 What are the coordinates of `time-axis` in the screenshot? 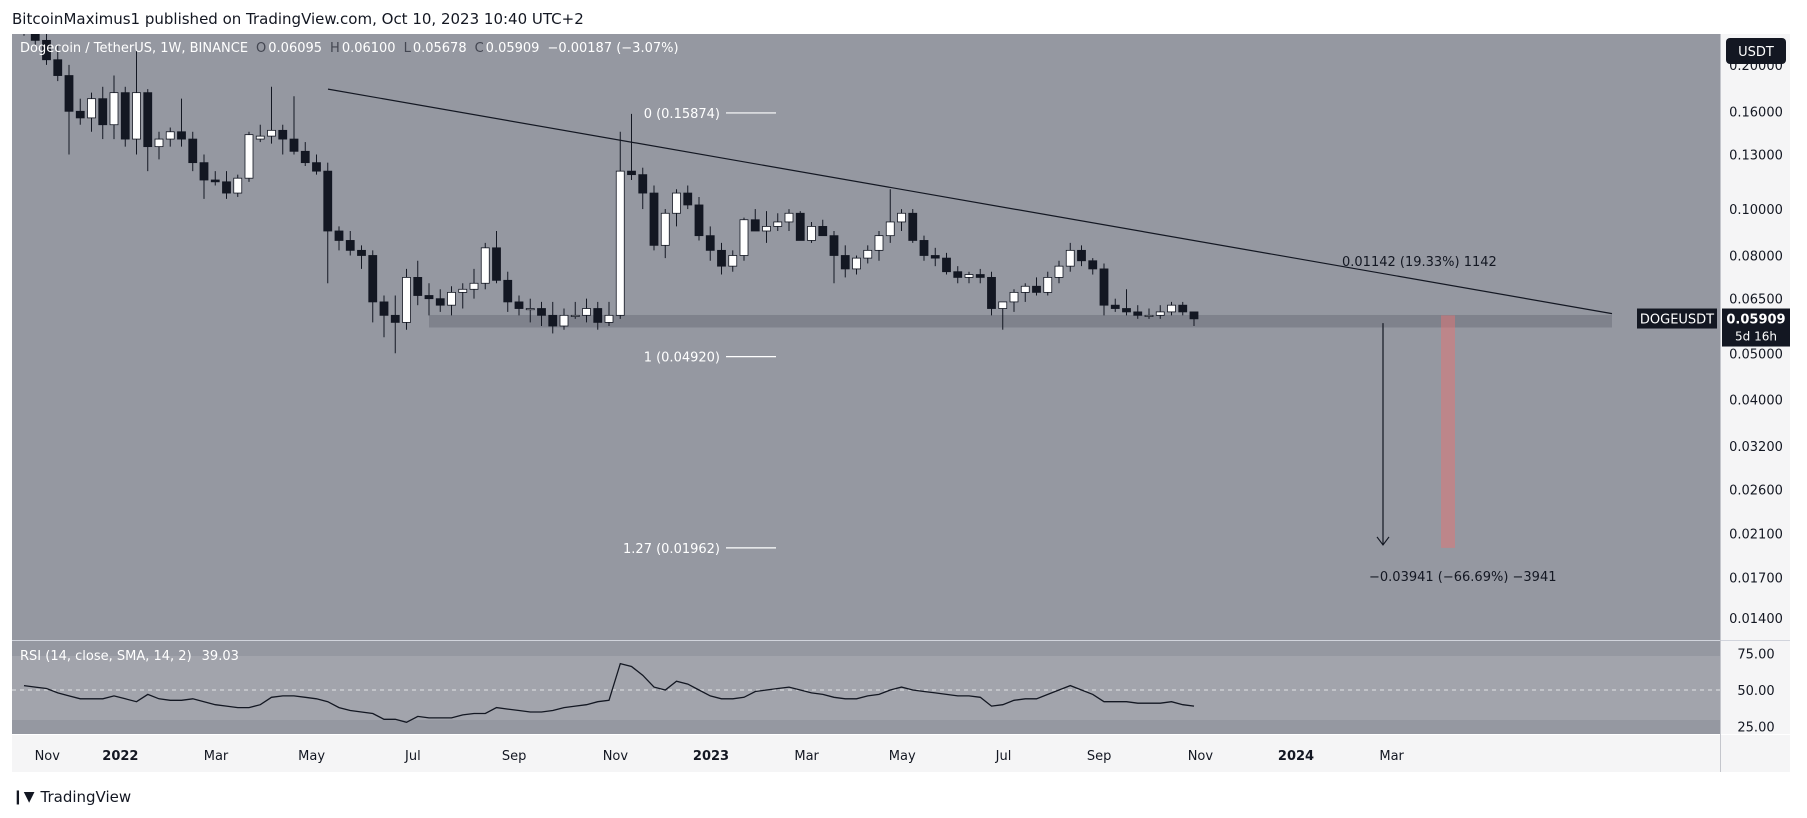 It's located at (901, 753).